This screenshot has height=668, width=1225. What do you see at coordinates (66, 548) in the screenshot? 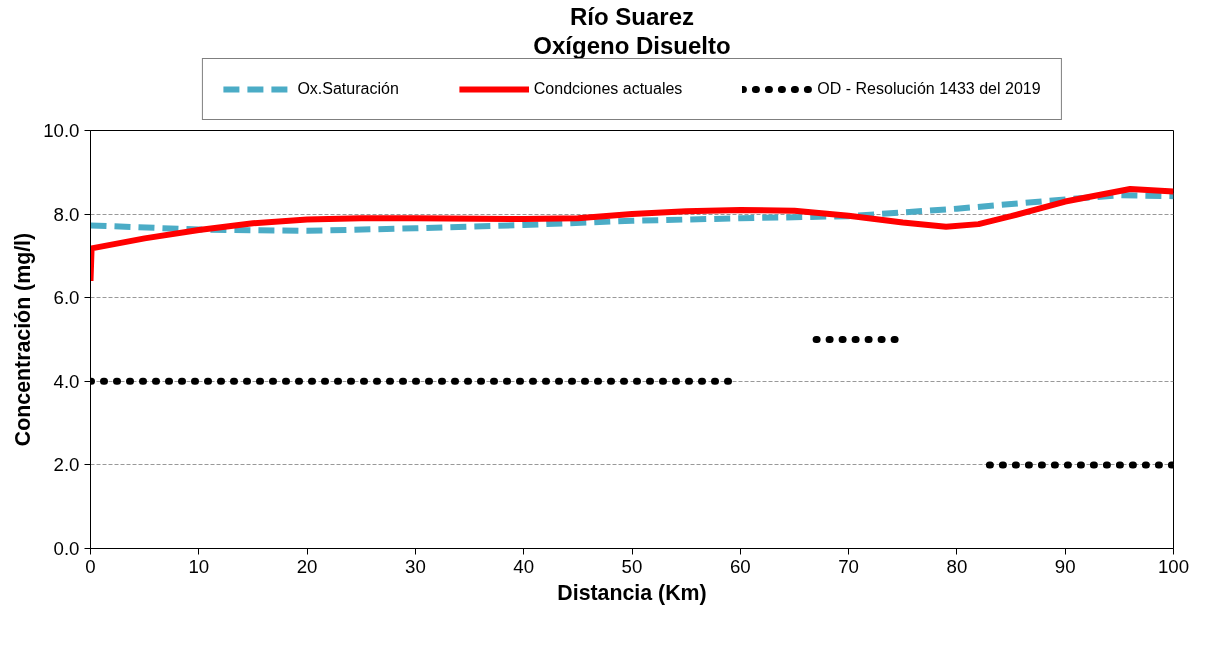
I see `y-tick-label: 0.0` at bounding box center [66, 548].